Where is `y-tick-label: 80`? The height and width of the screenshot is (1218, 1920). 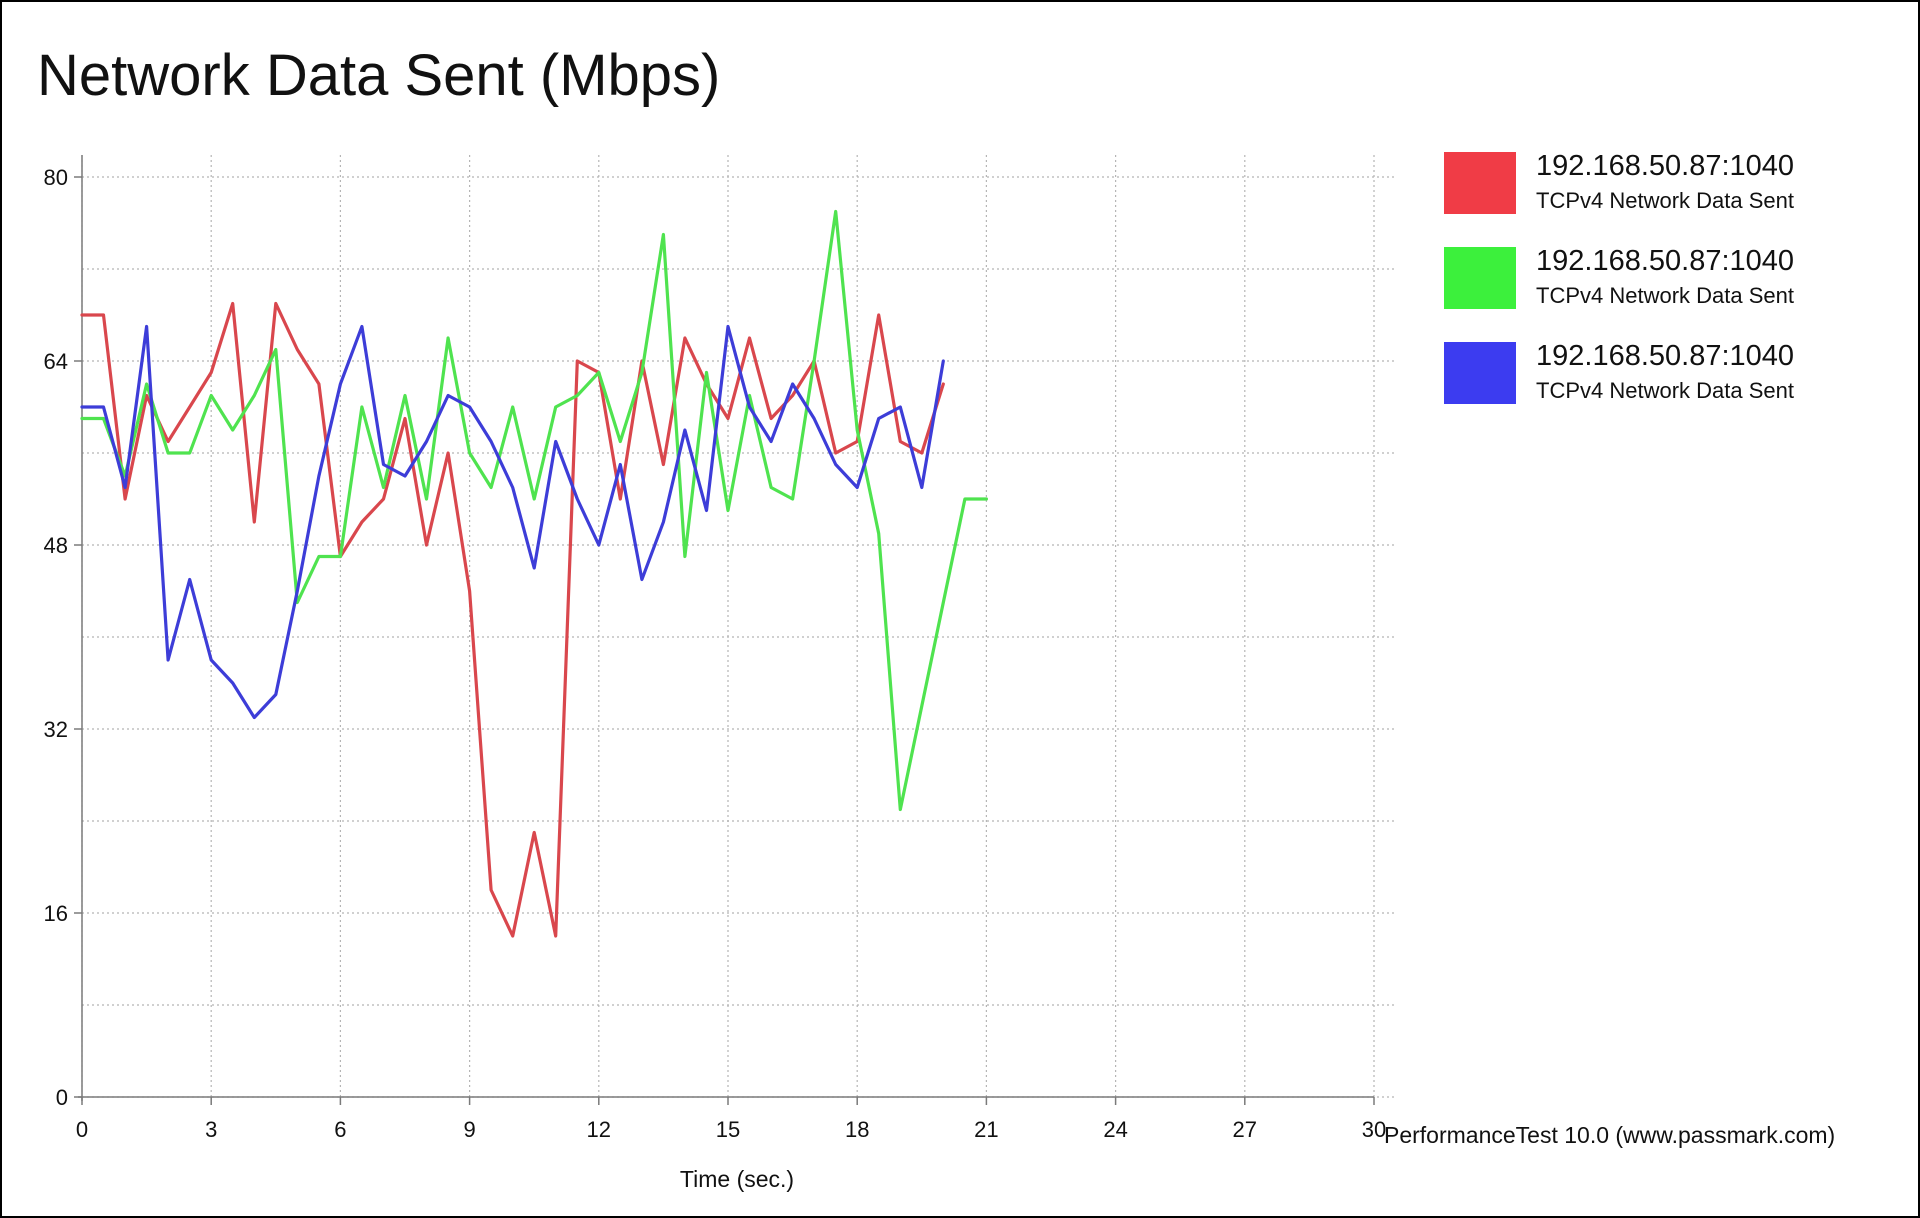 y-tick-label: 80 is located at coordinates (56, 177).